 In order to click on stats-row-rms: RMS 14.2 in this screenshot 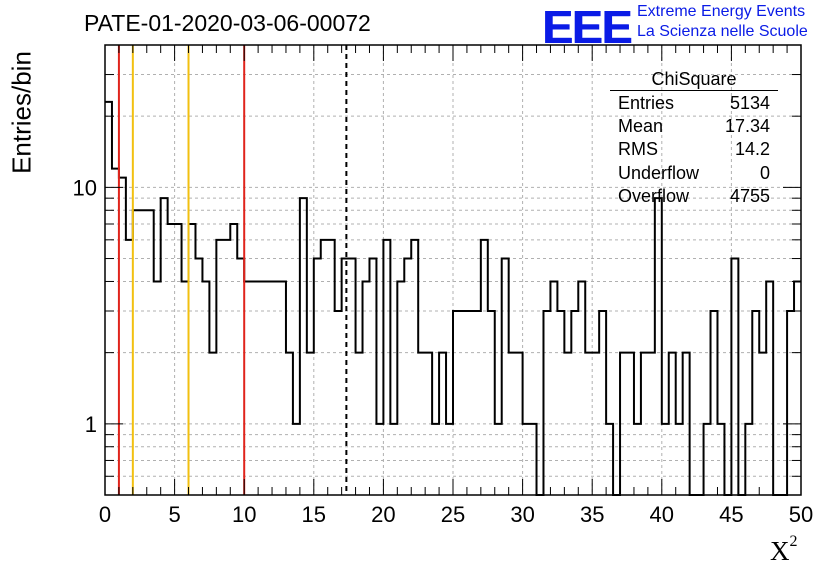, I will do `click(694, 149)`.